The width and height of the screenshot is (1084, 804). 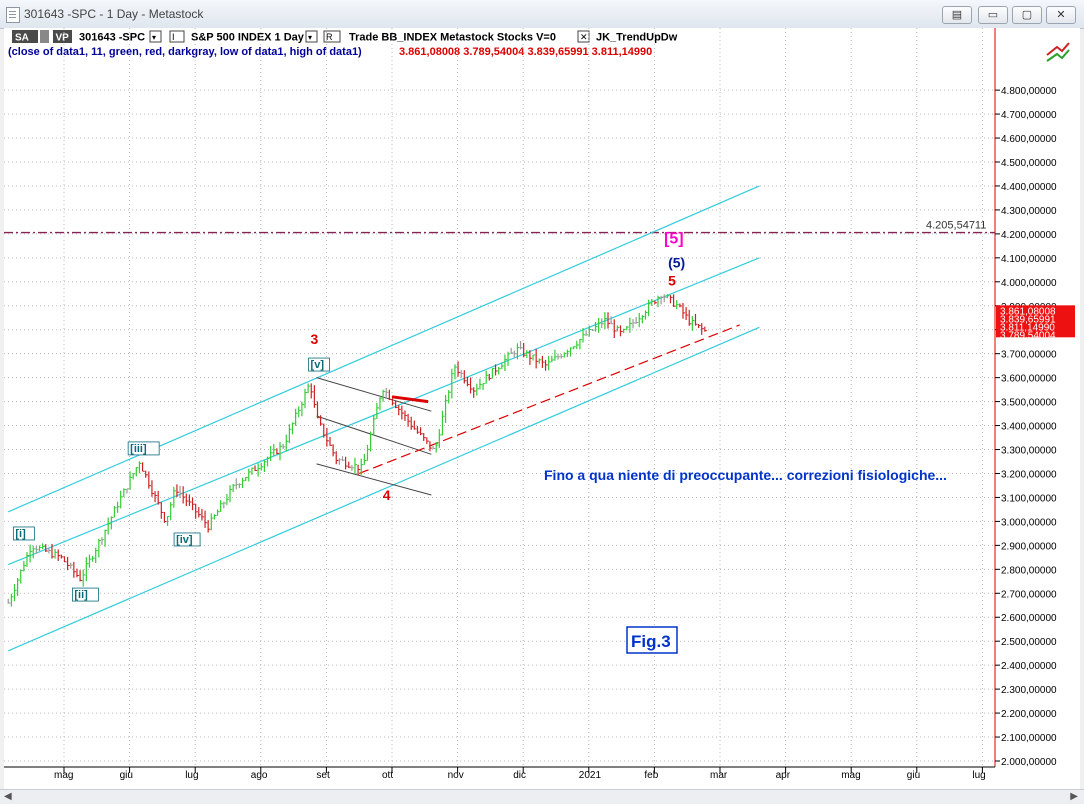 I want to click on trade-info-text: Trade BB_INDEX Metastock Stocks V=0, so click(x=452, y=38).